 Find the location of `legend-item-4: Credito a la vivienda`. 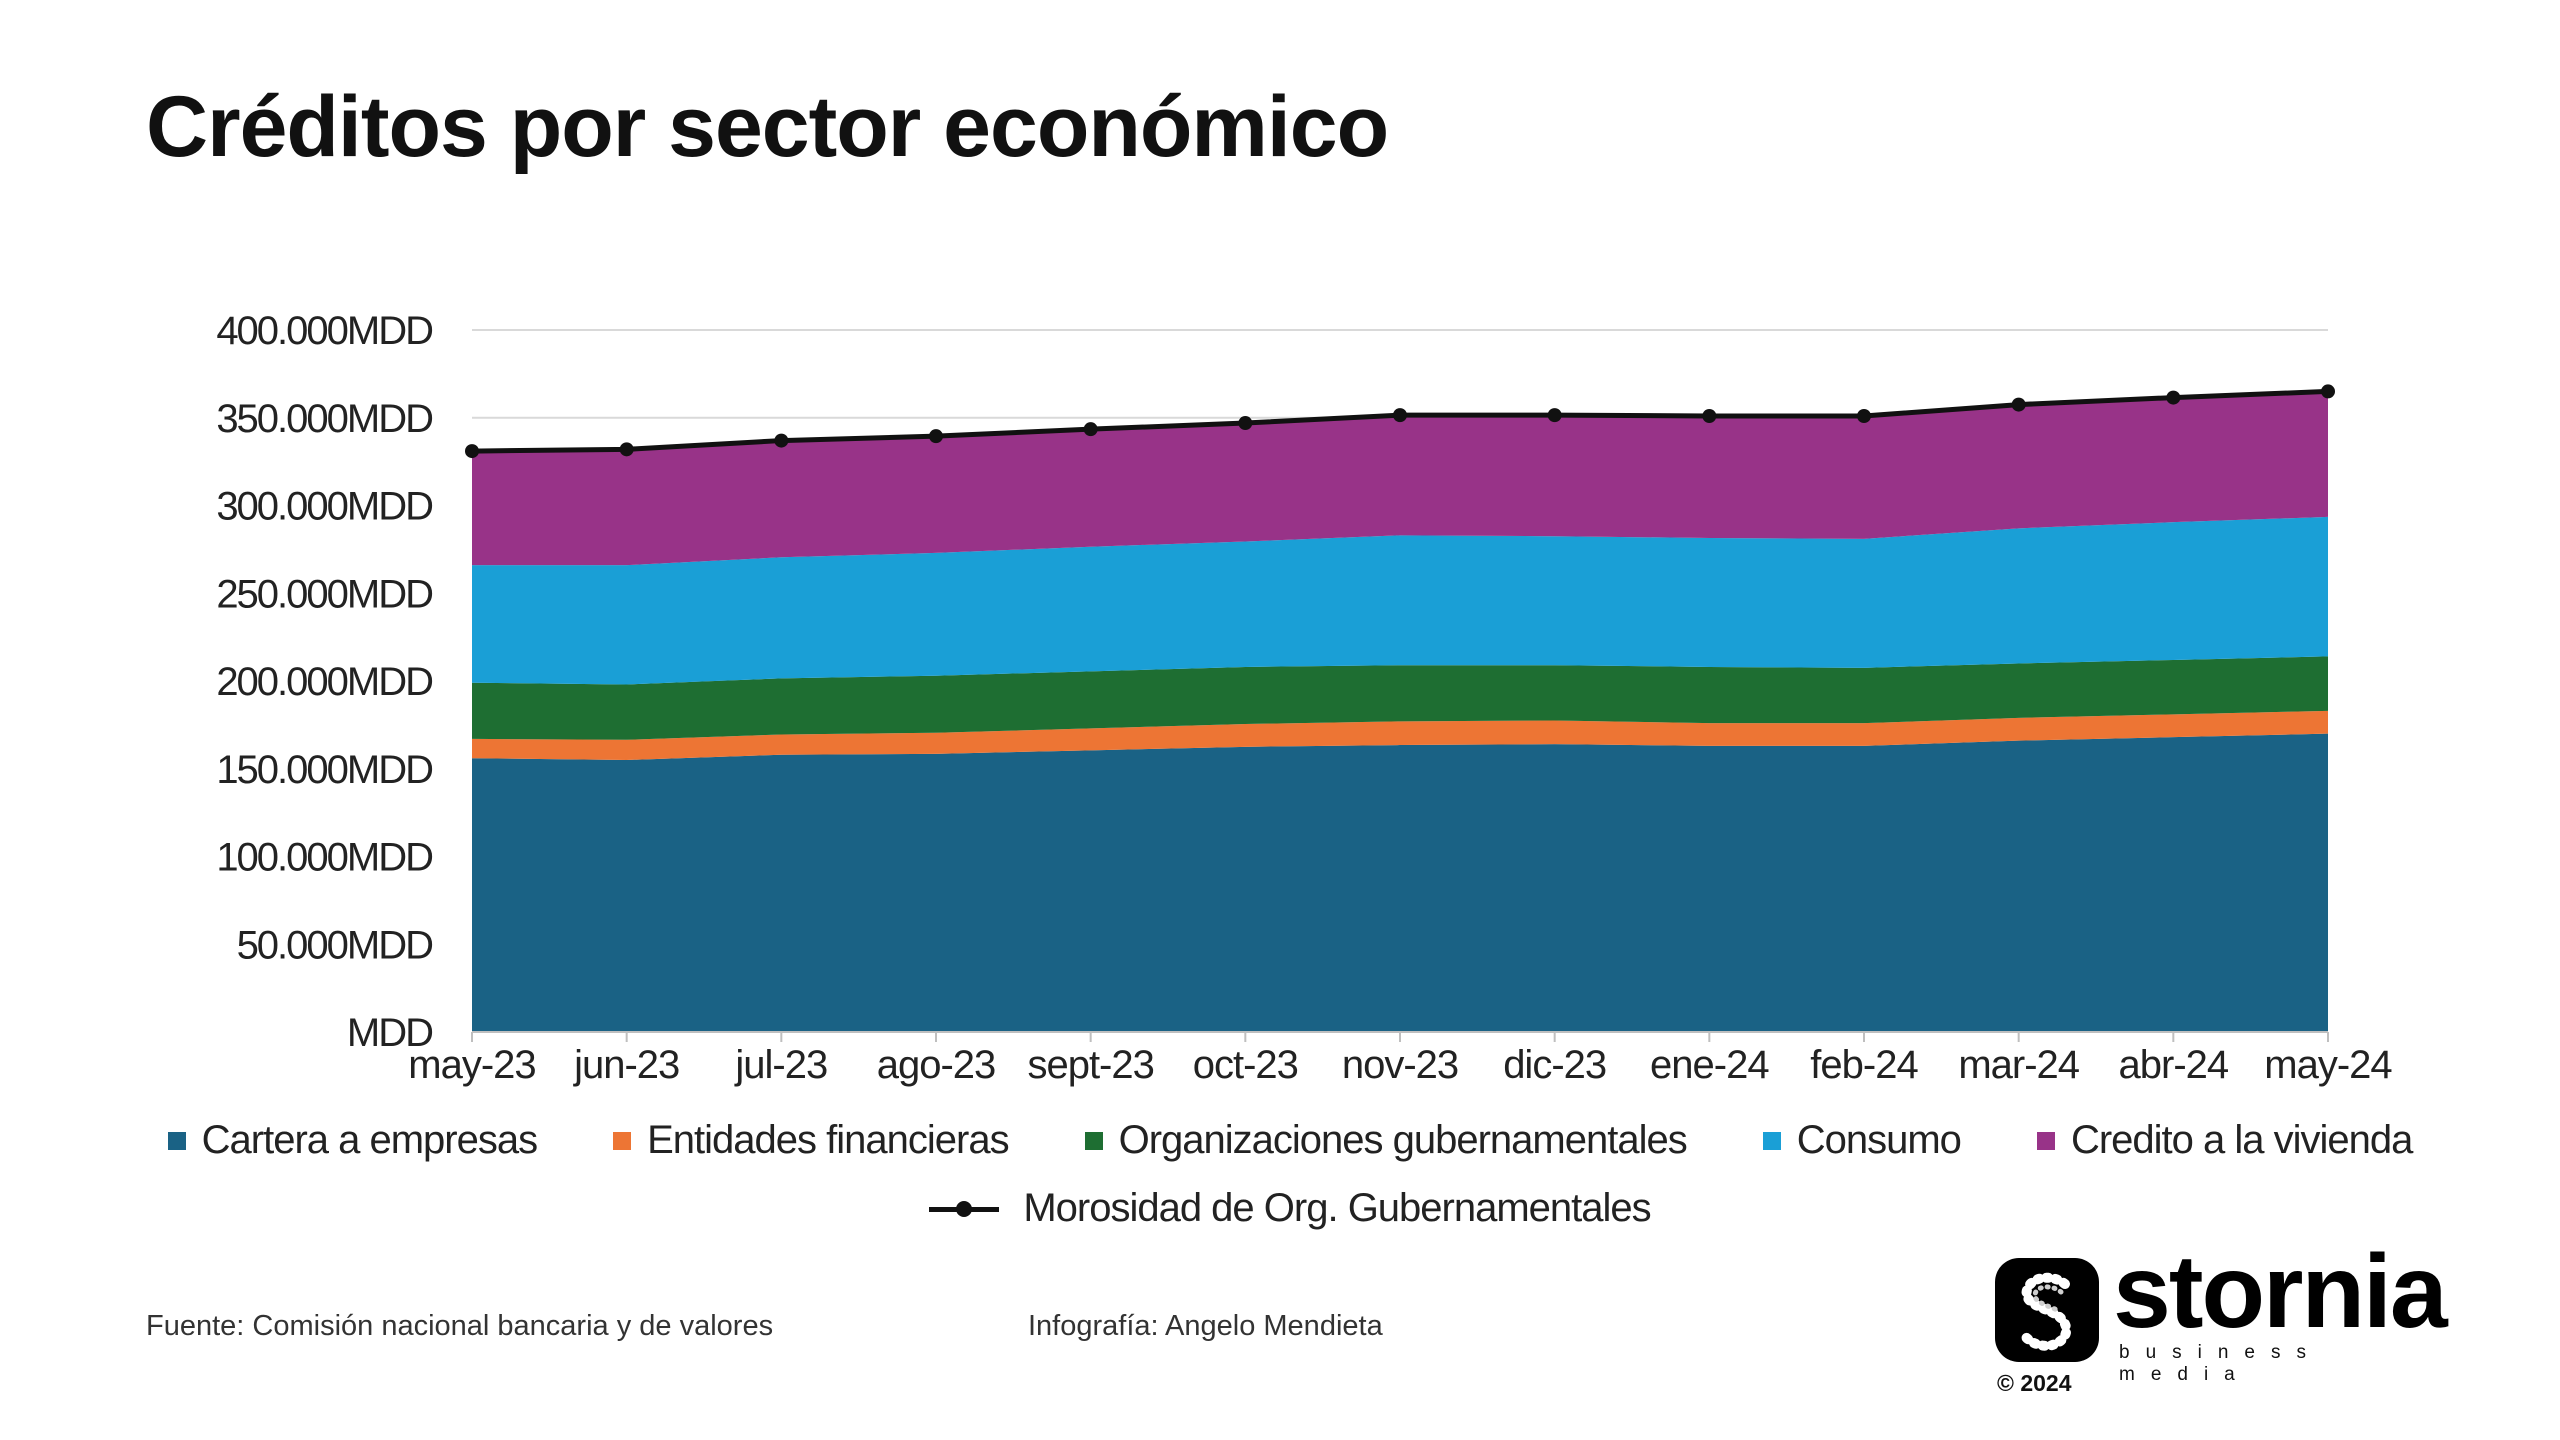

legend-item-4: Credito a la vivienda is located at coordinates (2224, 1140).